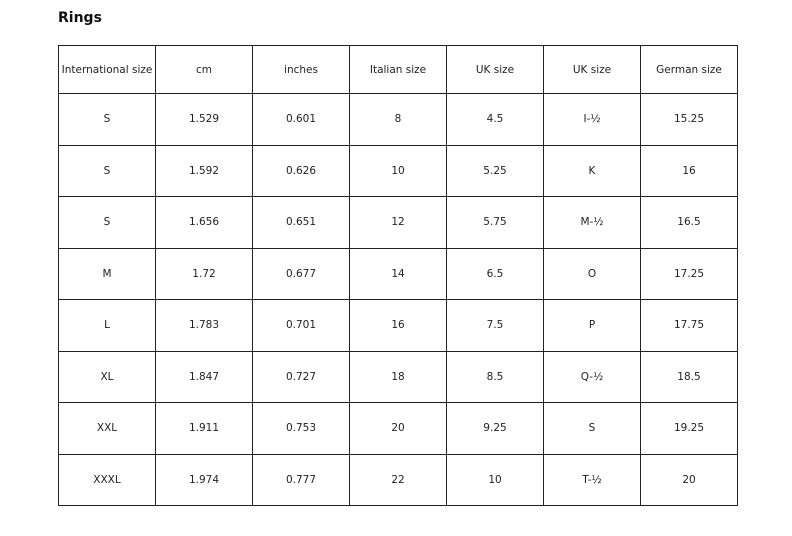 The height and width of the screenshot is (536, 792). Describe the element at coordinates (495, 119) in the screenshot. I see `table-cell: 4.5` at that location.